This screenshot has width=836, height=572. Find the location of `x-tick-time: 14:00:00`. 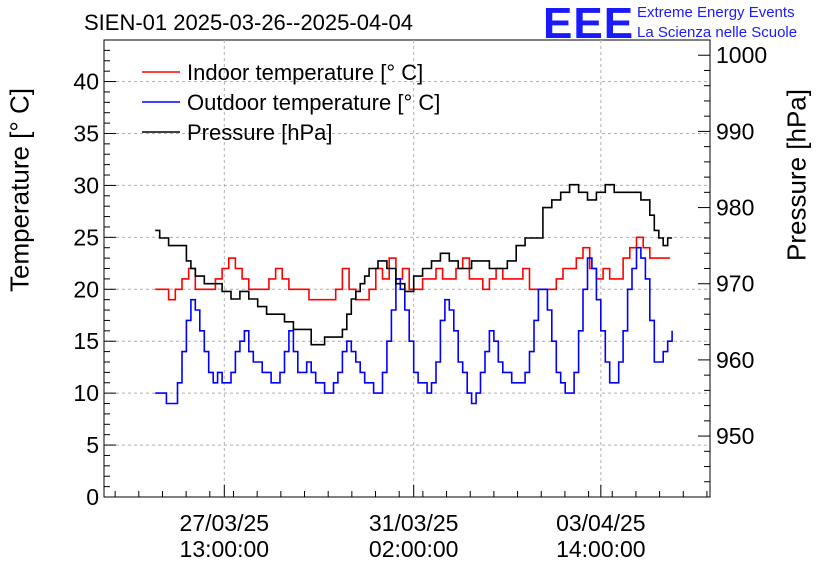

x-tick-time: 14:00:00 is located at coordinates (601, 549).